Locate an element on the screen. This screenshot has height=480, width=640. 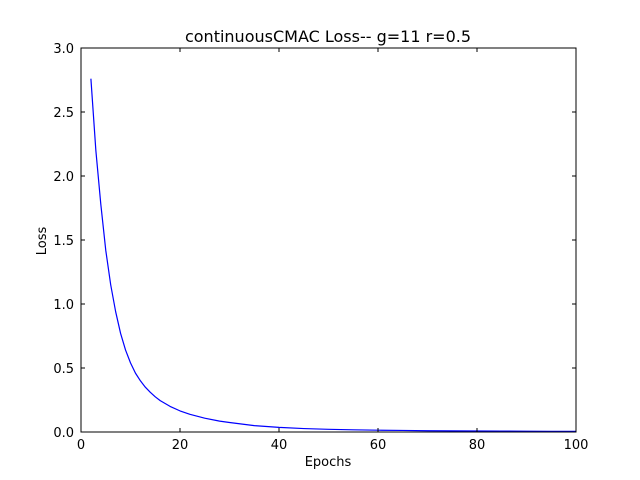
y-tick-label: 2.5 is located at coordinates (63, 113).